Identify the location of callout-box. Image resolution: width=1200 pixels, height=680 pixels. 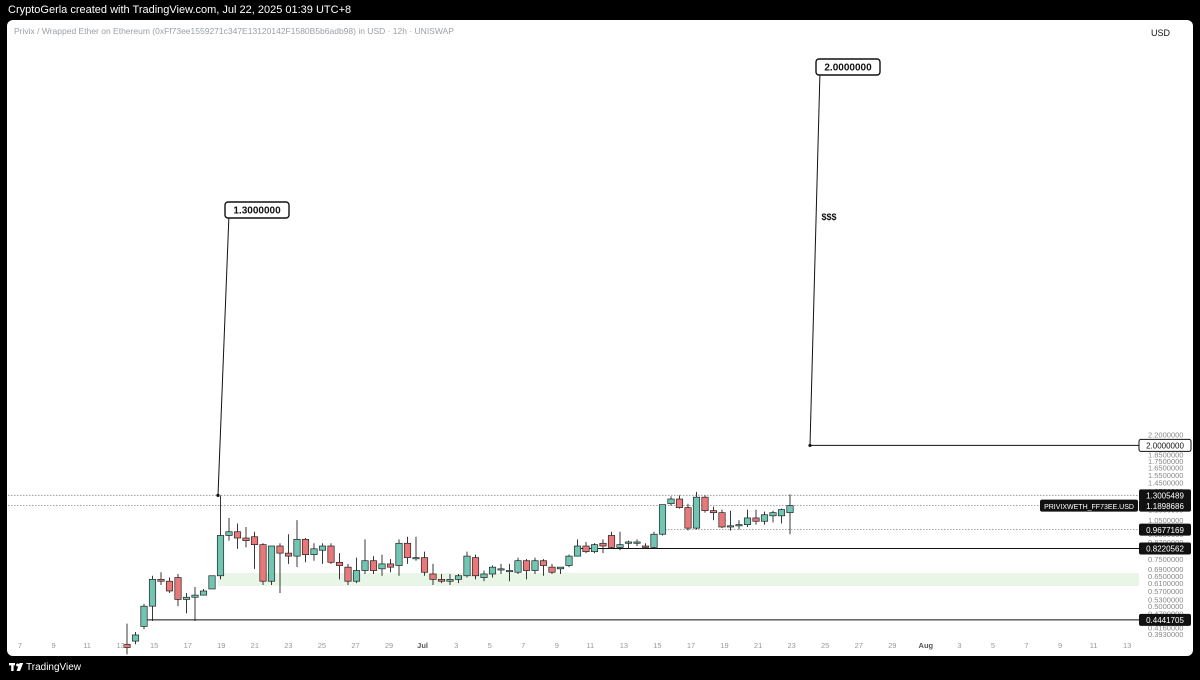
(848, 67).